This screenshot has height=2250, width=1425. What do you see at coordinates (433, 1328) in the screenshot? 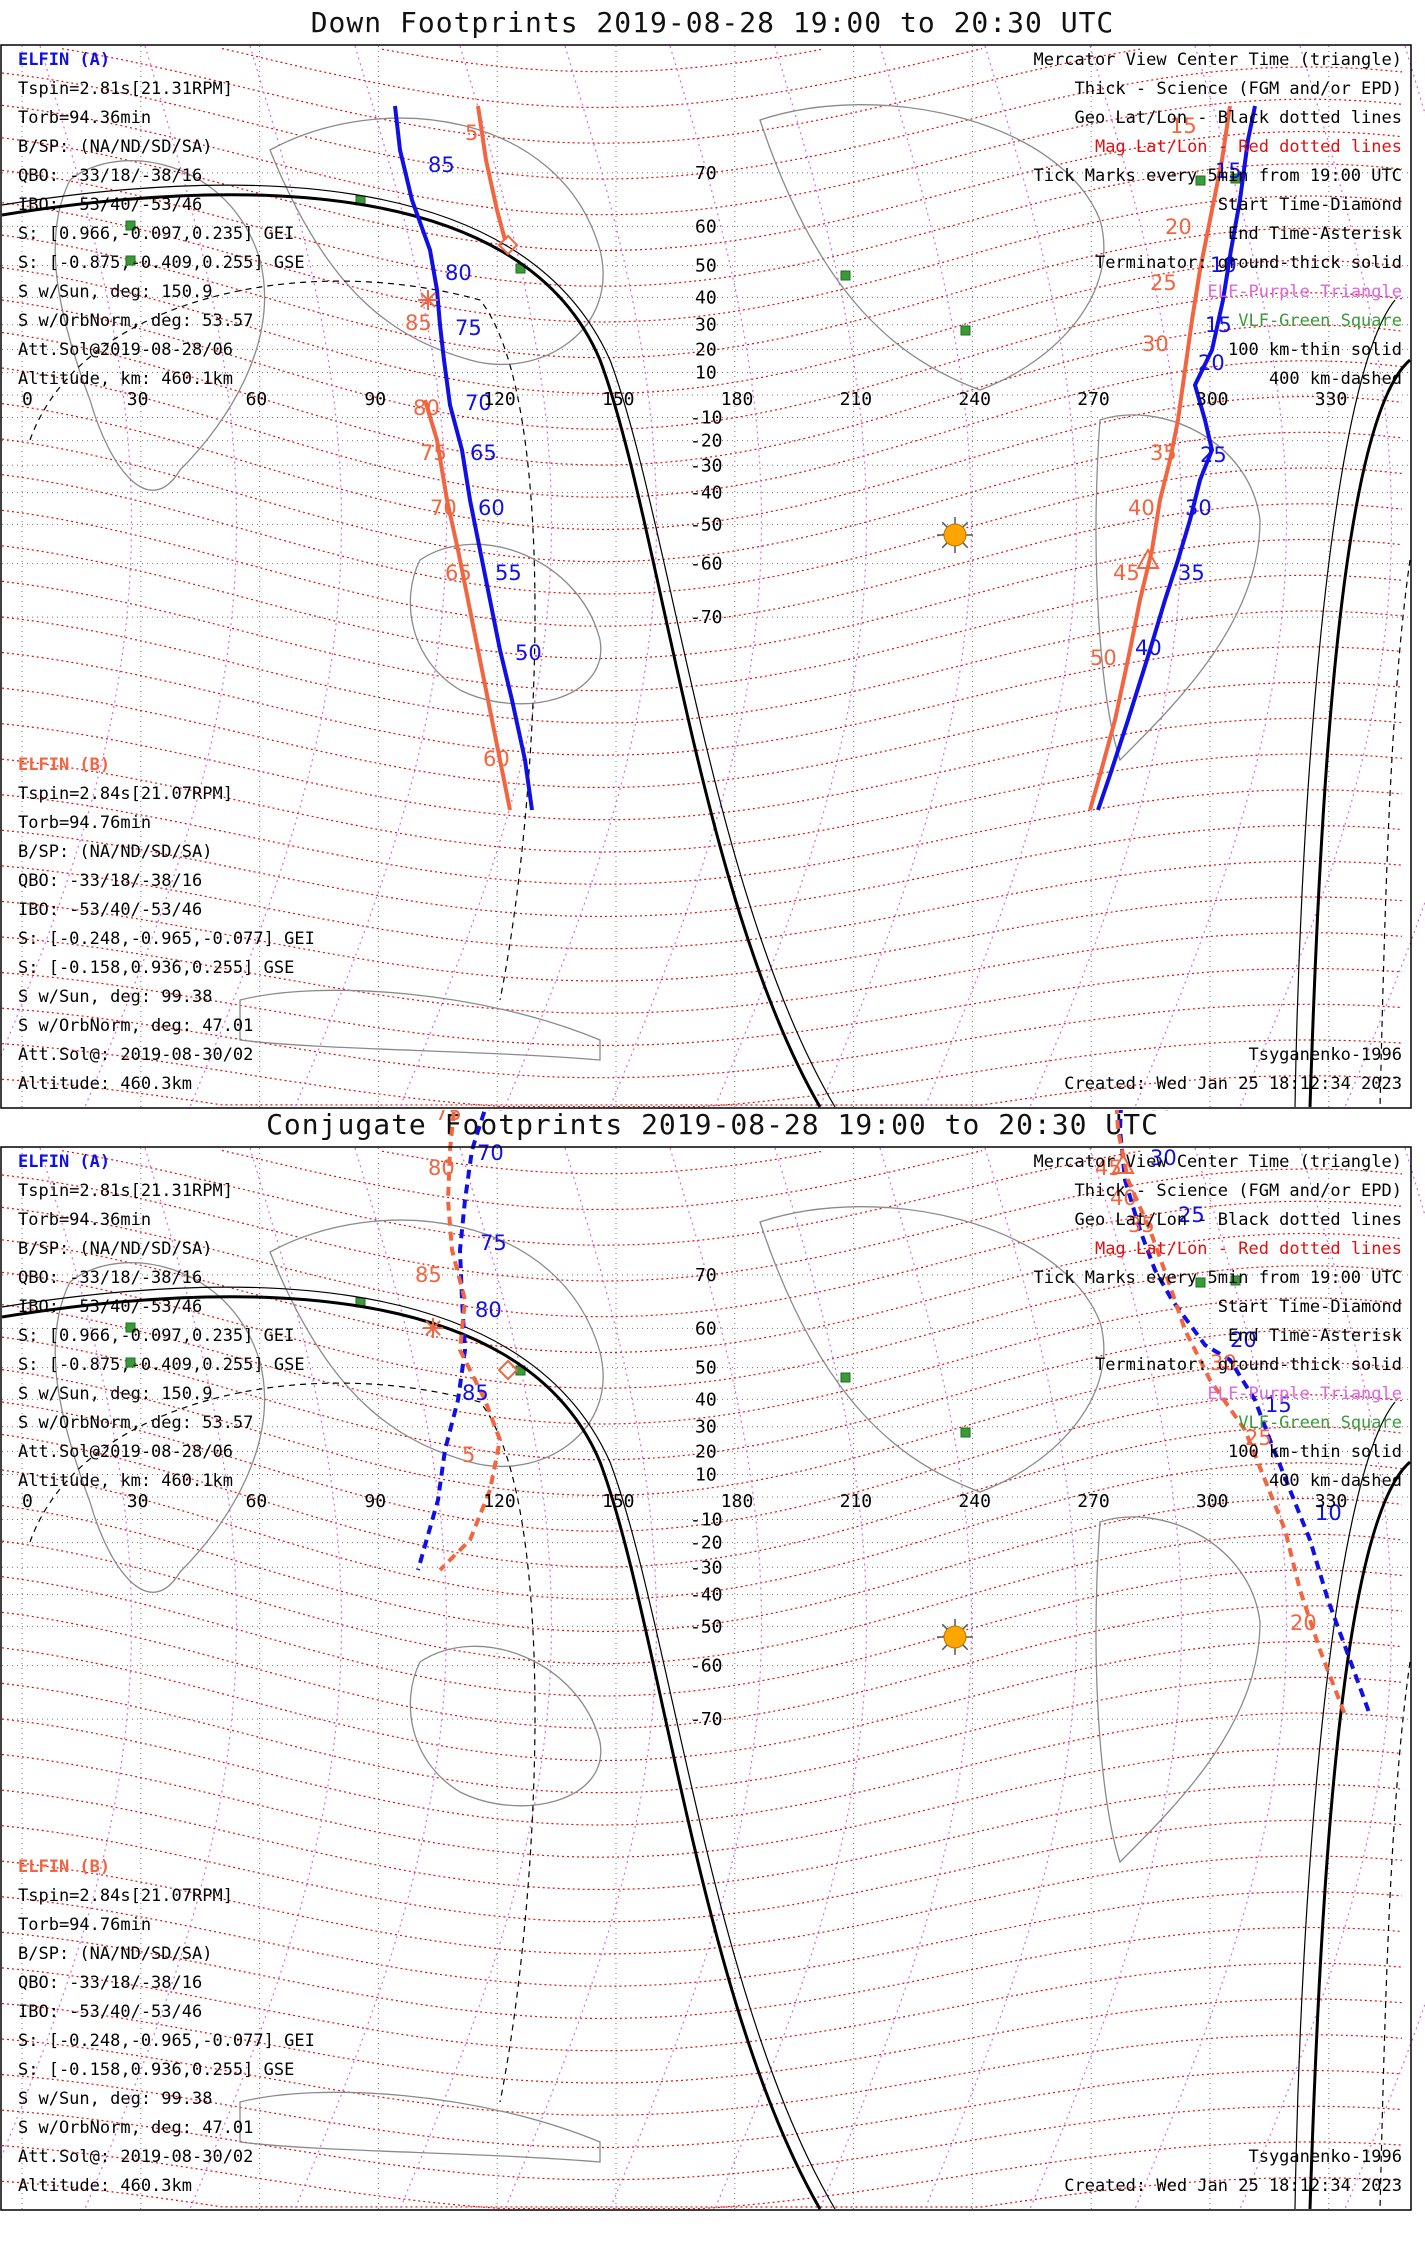
I see `end-asterisk-marker` at bounding box center [433, 1328].